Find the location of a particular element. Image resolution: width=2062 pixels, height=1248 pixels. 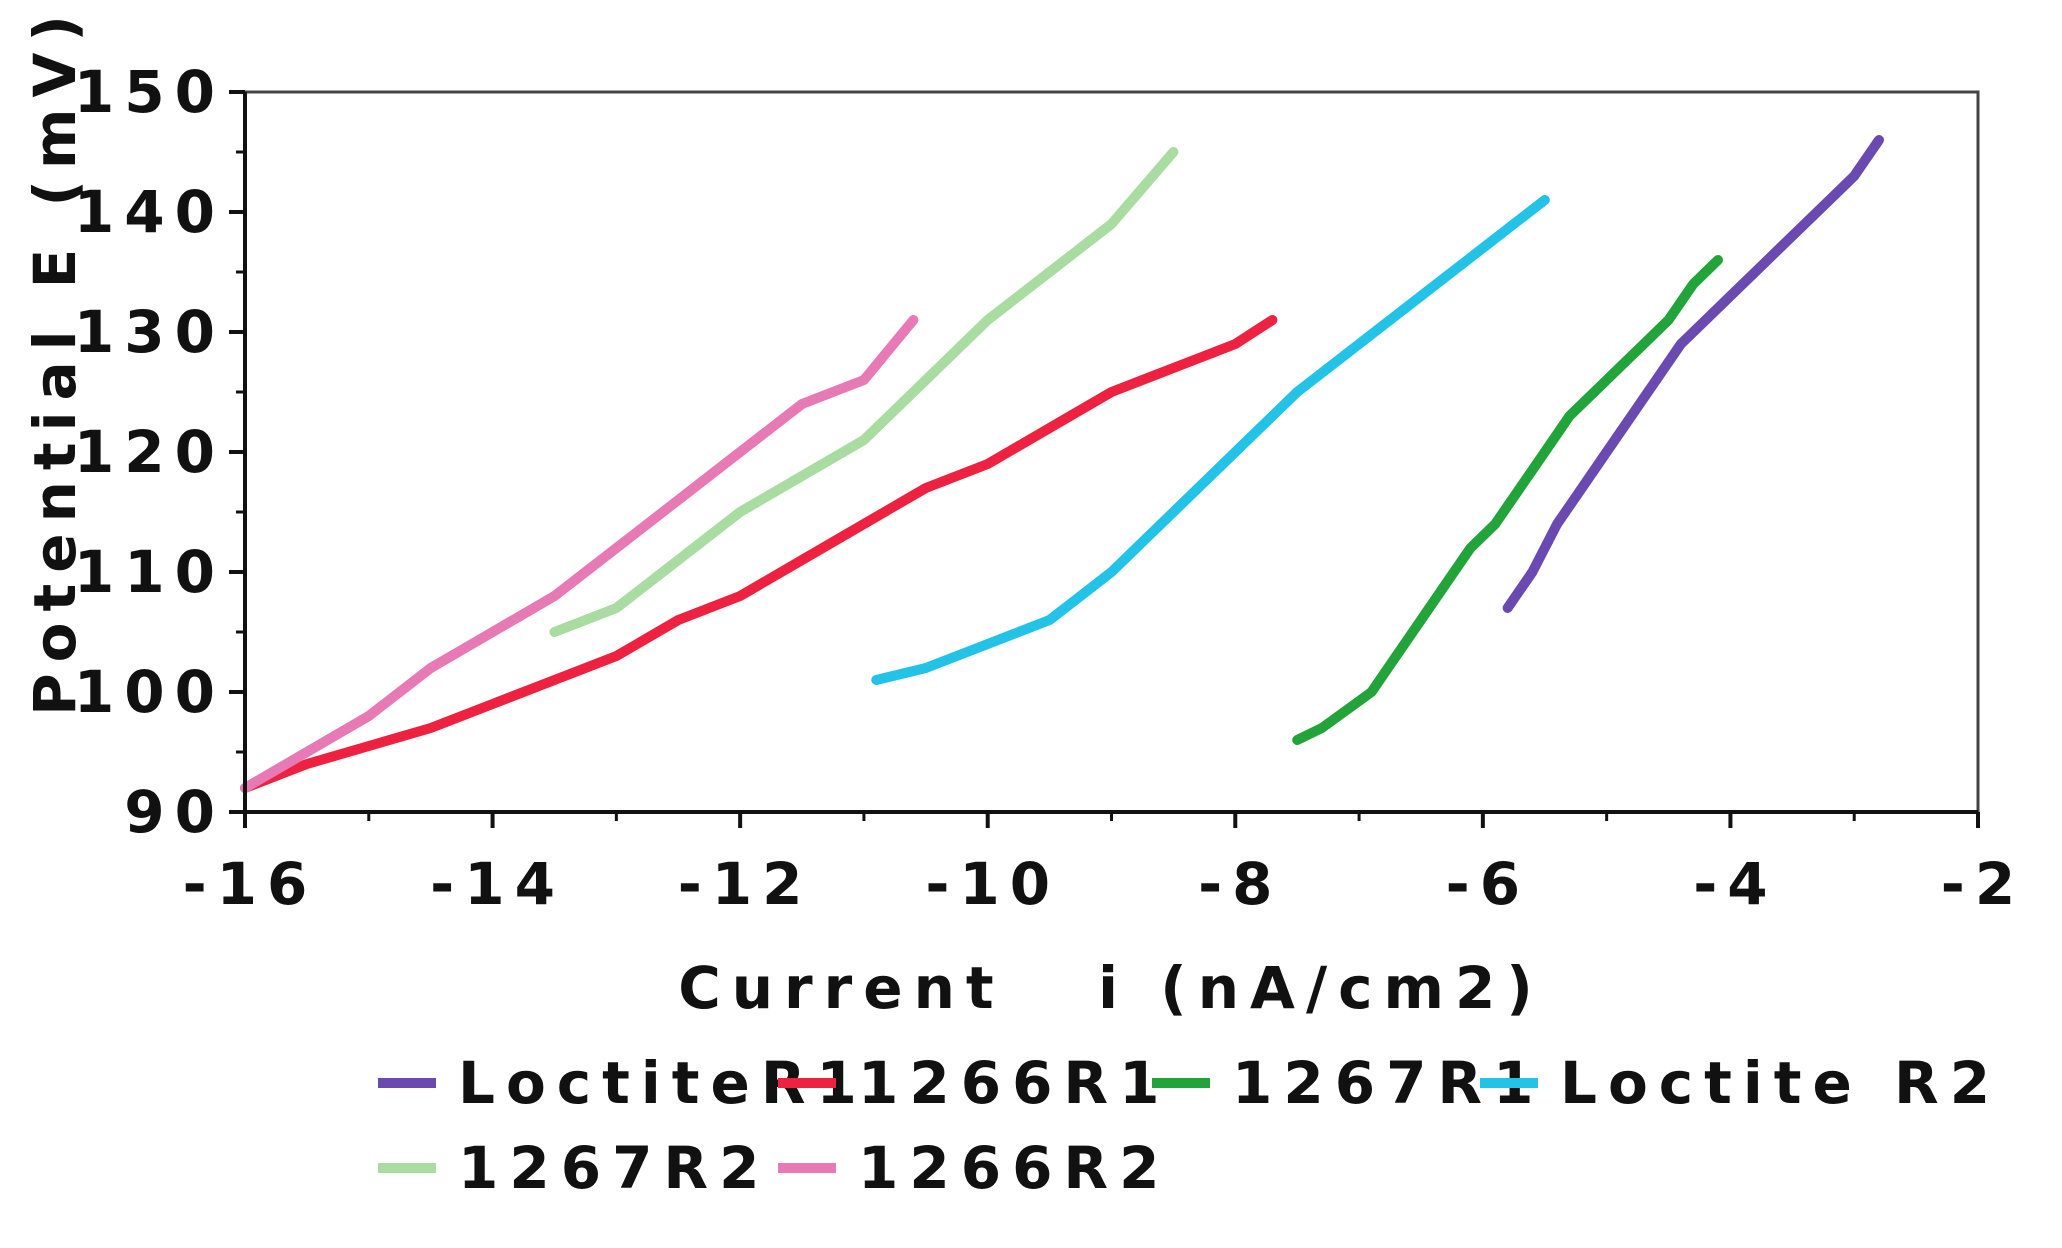

legend-label: 1267R2 is located at coordinates (614, 1168).